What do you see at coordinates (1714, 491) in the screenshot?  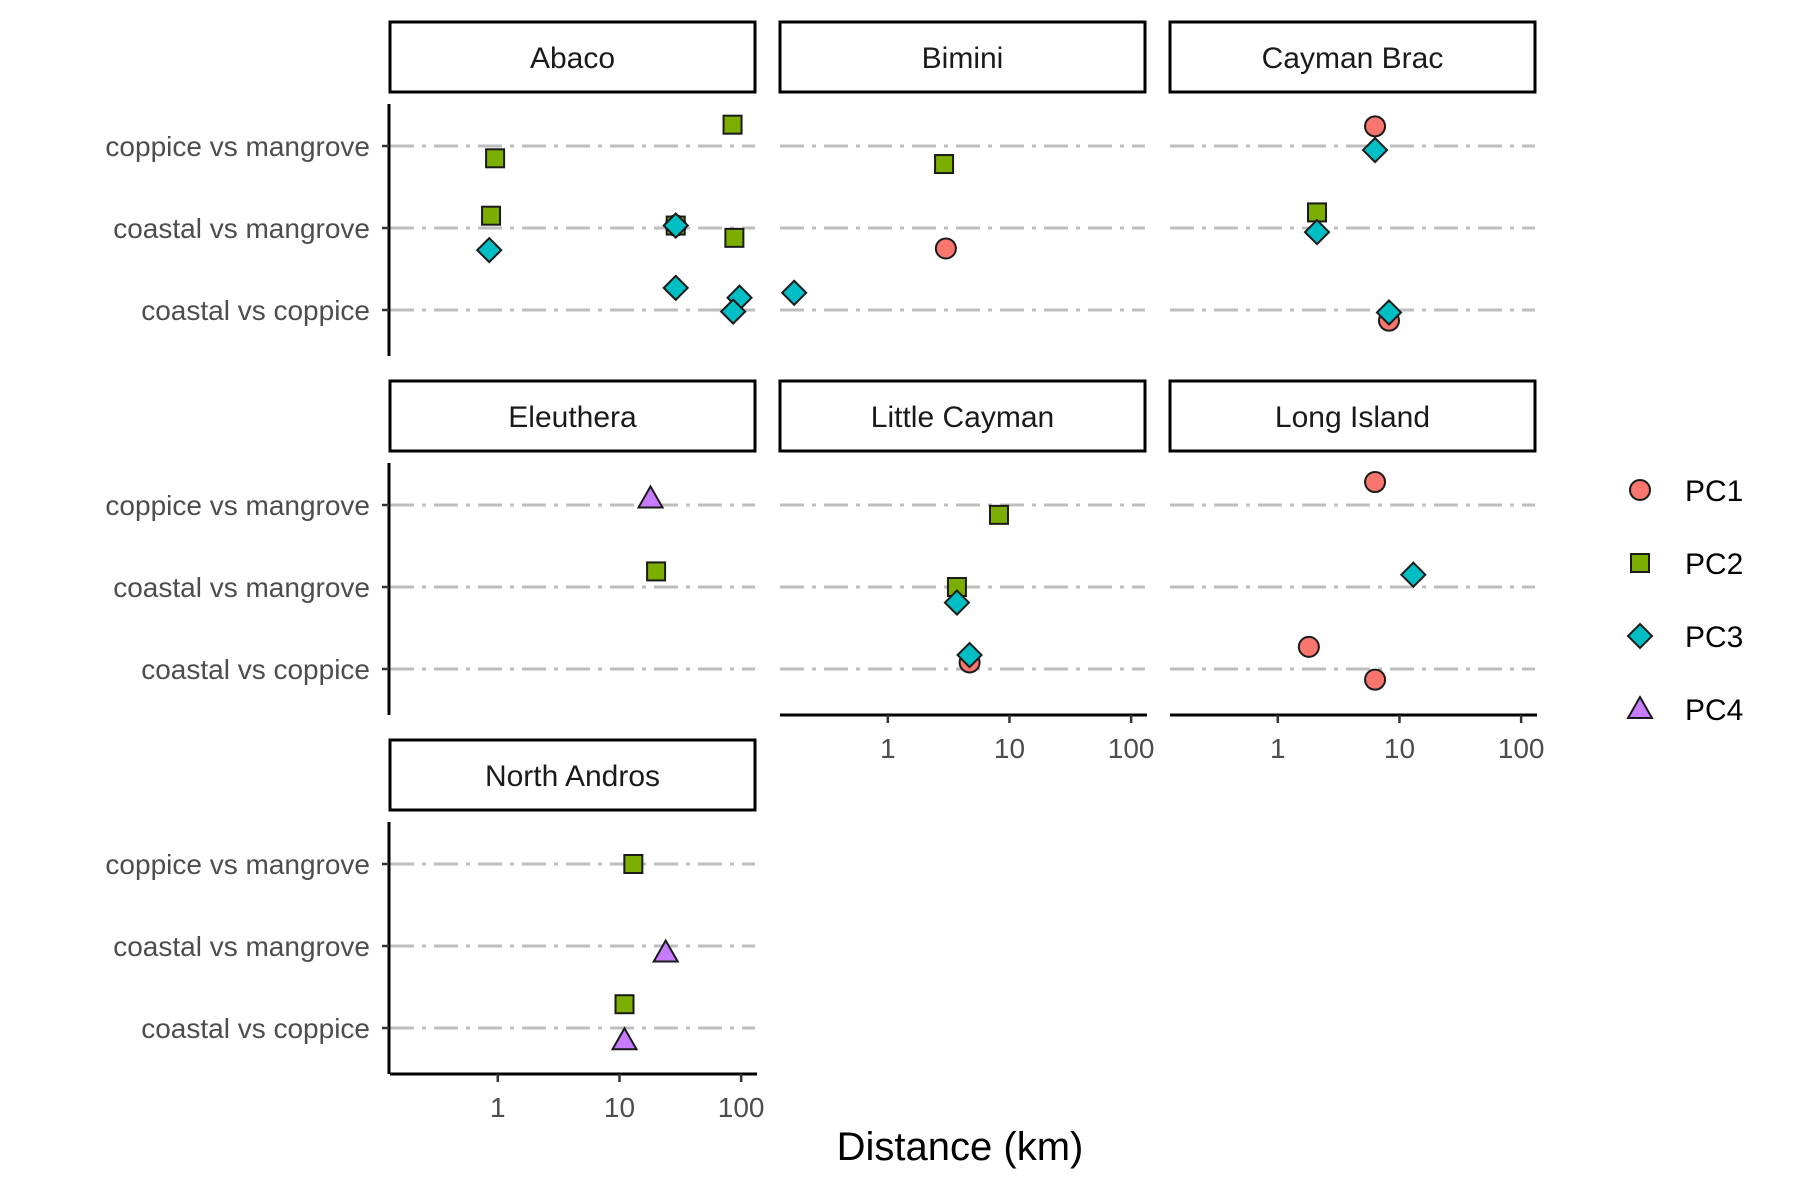 I see `legend-label: PC1` at bounding box center [1714, 491].